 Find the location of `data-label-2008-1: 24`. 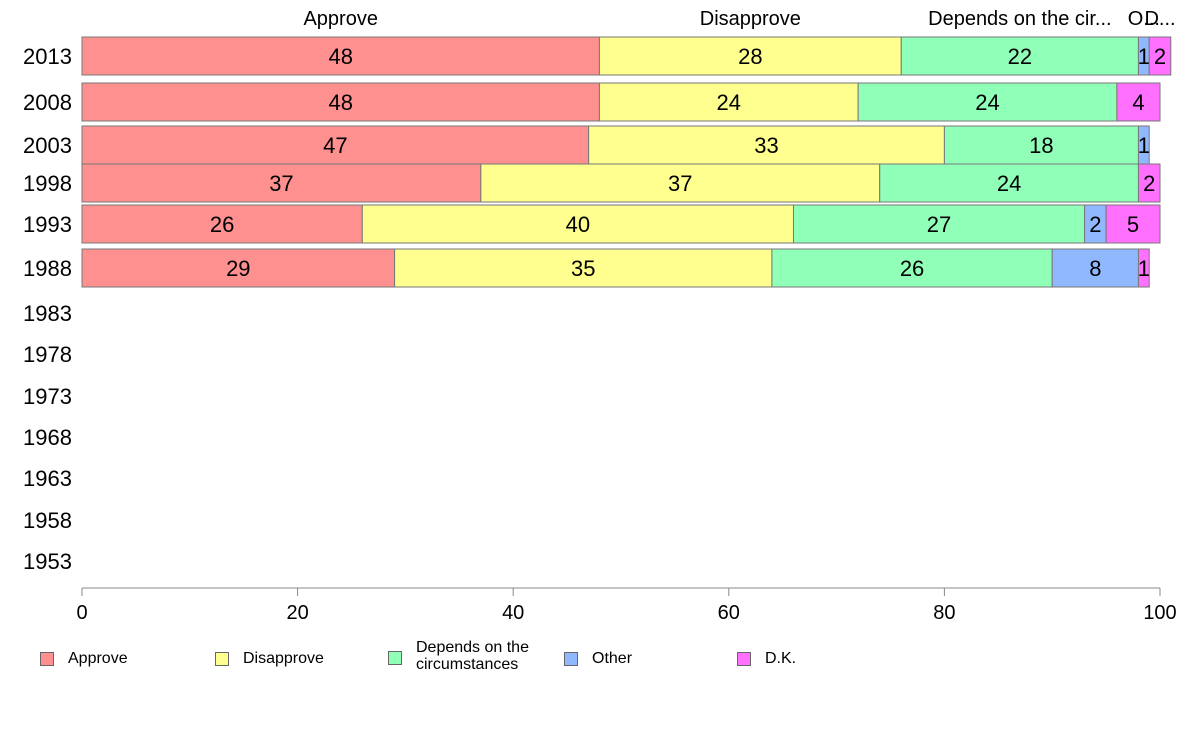

data-label-2008-1: 24 is located at coordinates (729, 102).